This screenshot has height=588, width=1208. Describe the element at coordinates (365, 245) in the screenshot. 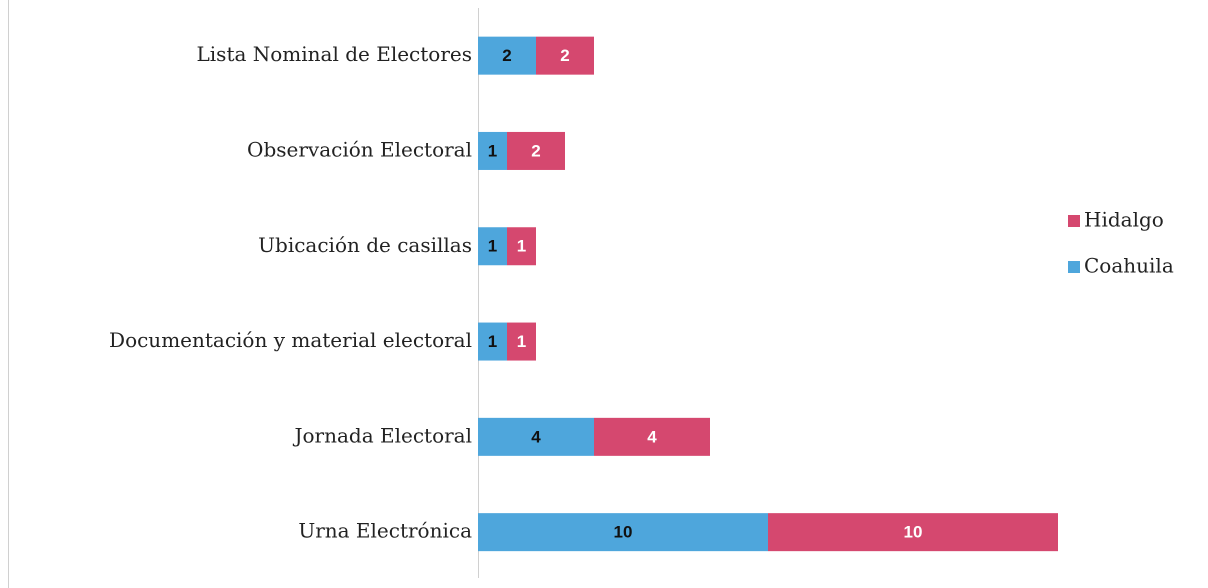

I see `category-label: Ubicación de casillas` at that location.